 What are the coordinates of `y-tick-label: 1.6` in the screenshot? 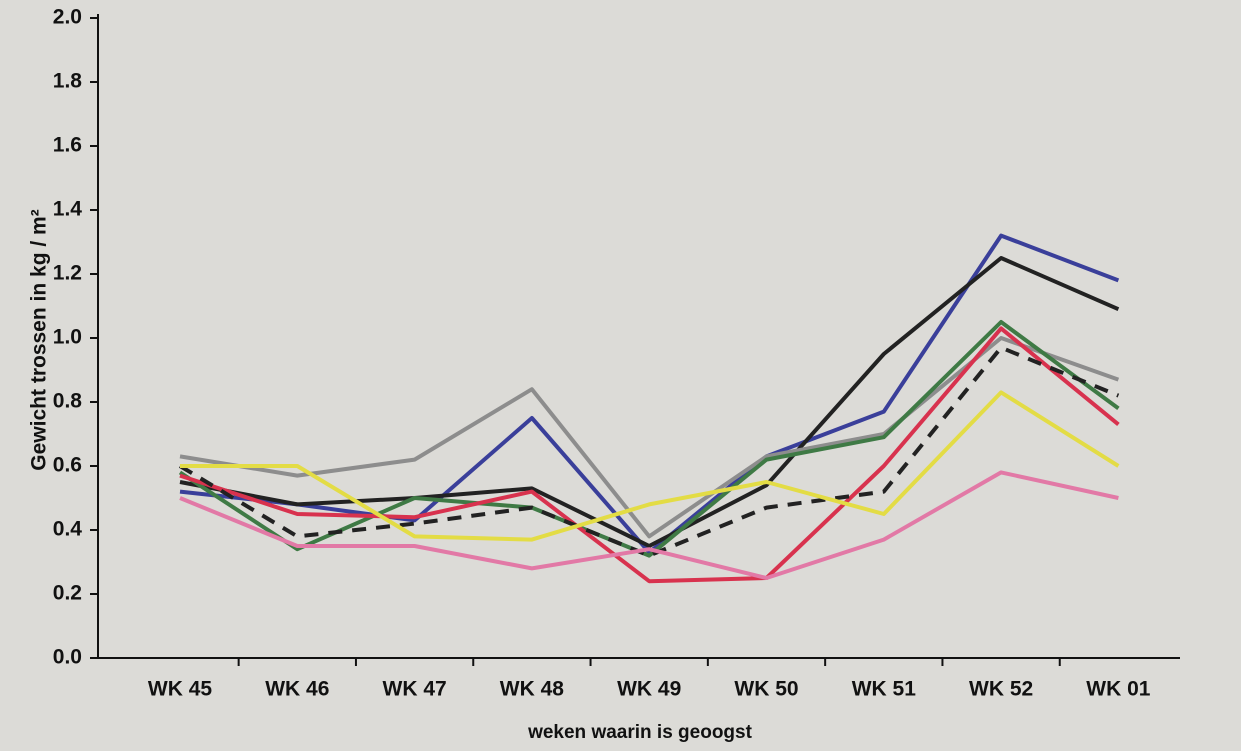 It's located at (67, 145).